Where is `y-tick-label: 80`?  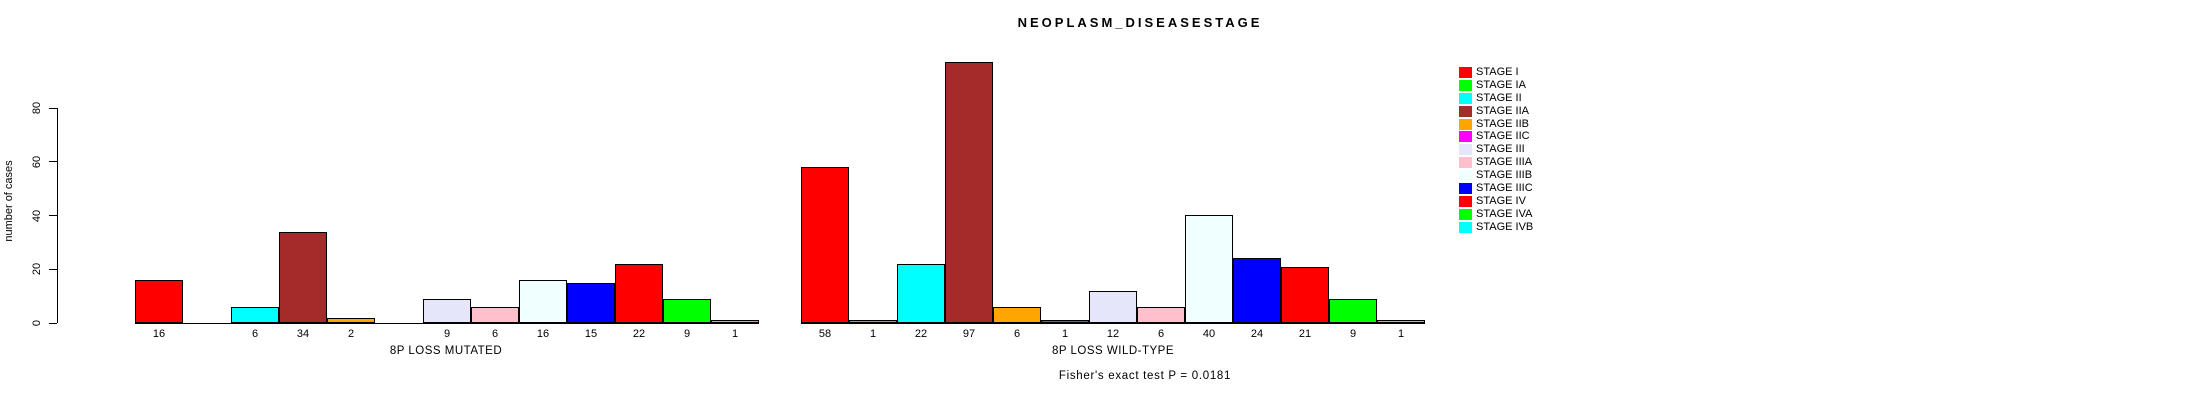
y-tick-label: 80 is located at coordinates (37, 108).